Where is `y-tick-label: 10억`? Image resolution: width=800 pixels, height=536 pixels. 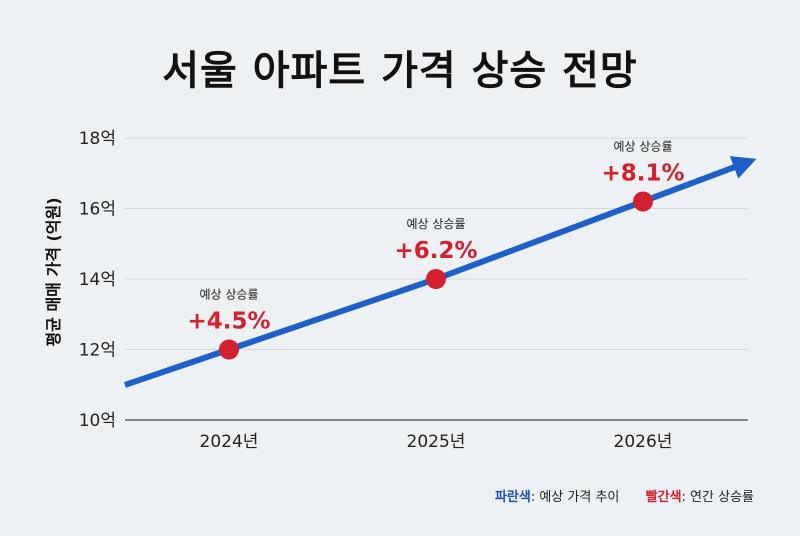
y-tick-label: 10억 is located at coordinates (97, 421).